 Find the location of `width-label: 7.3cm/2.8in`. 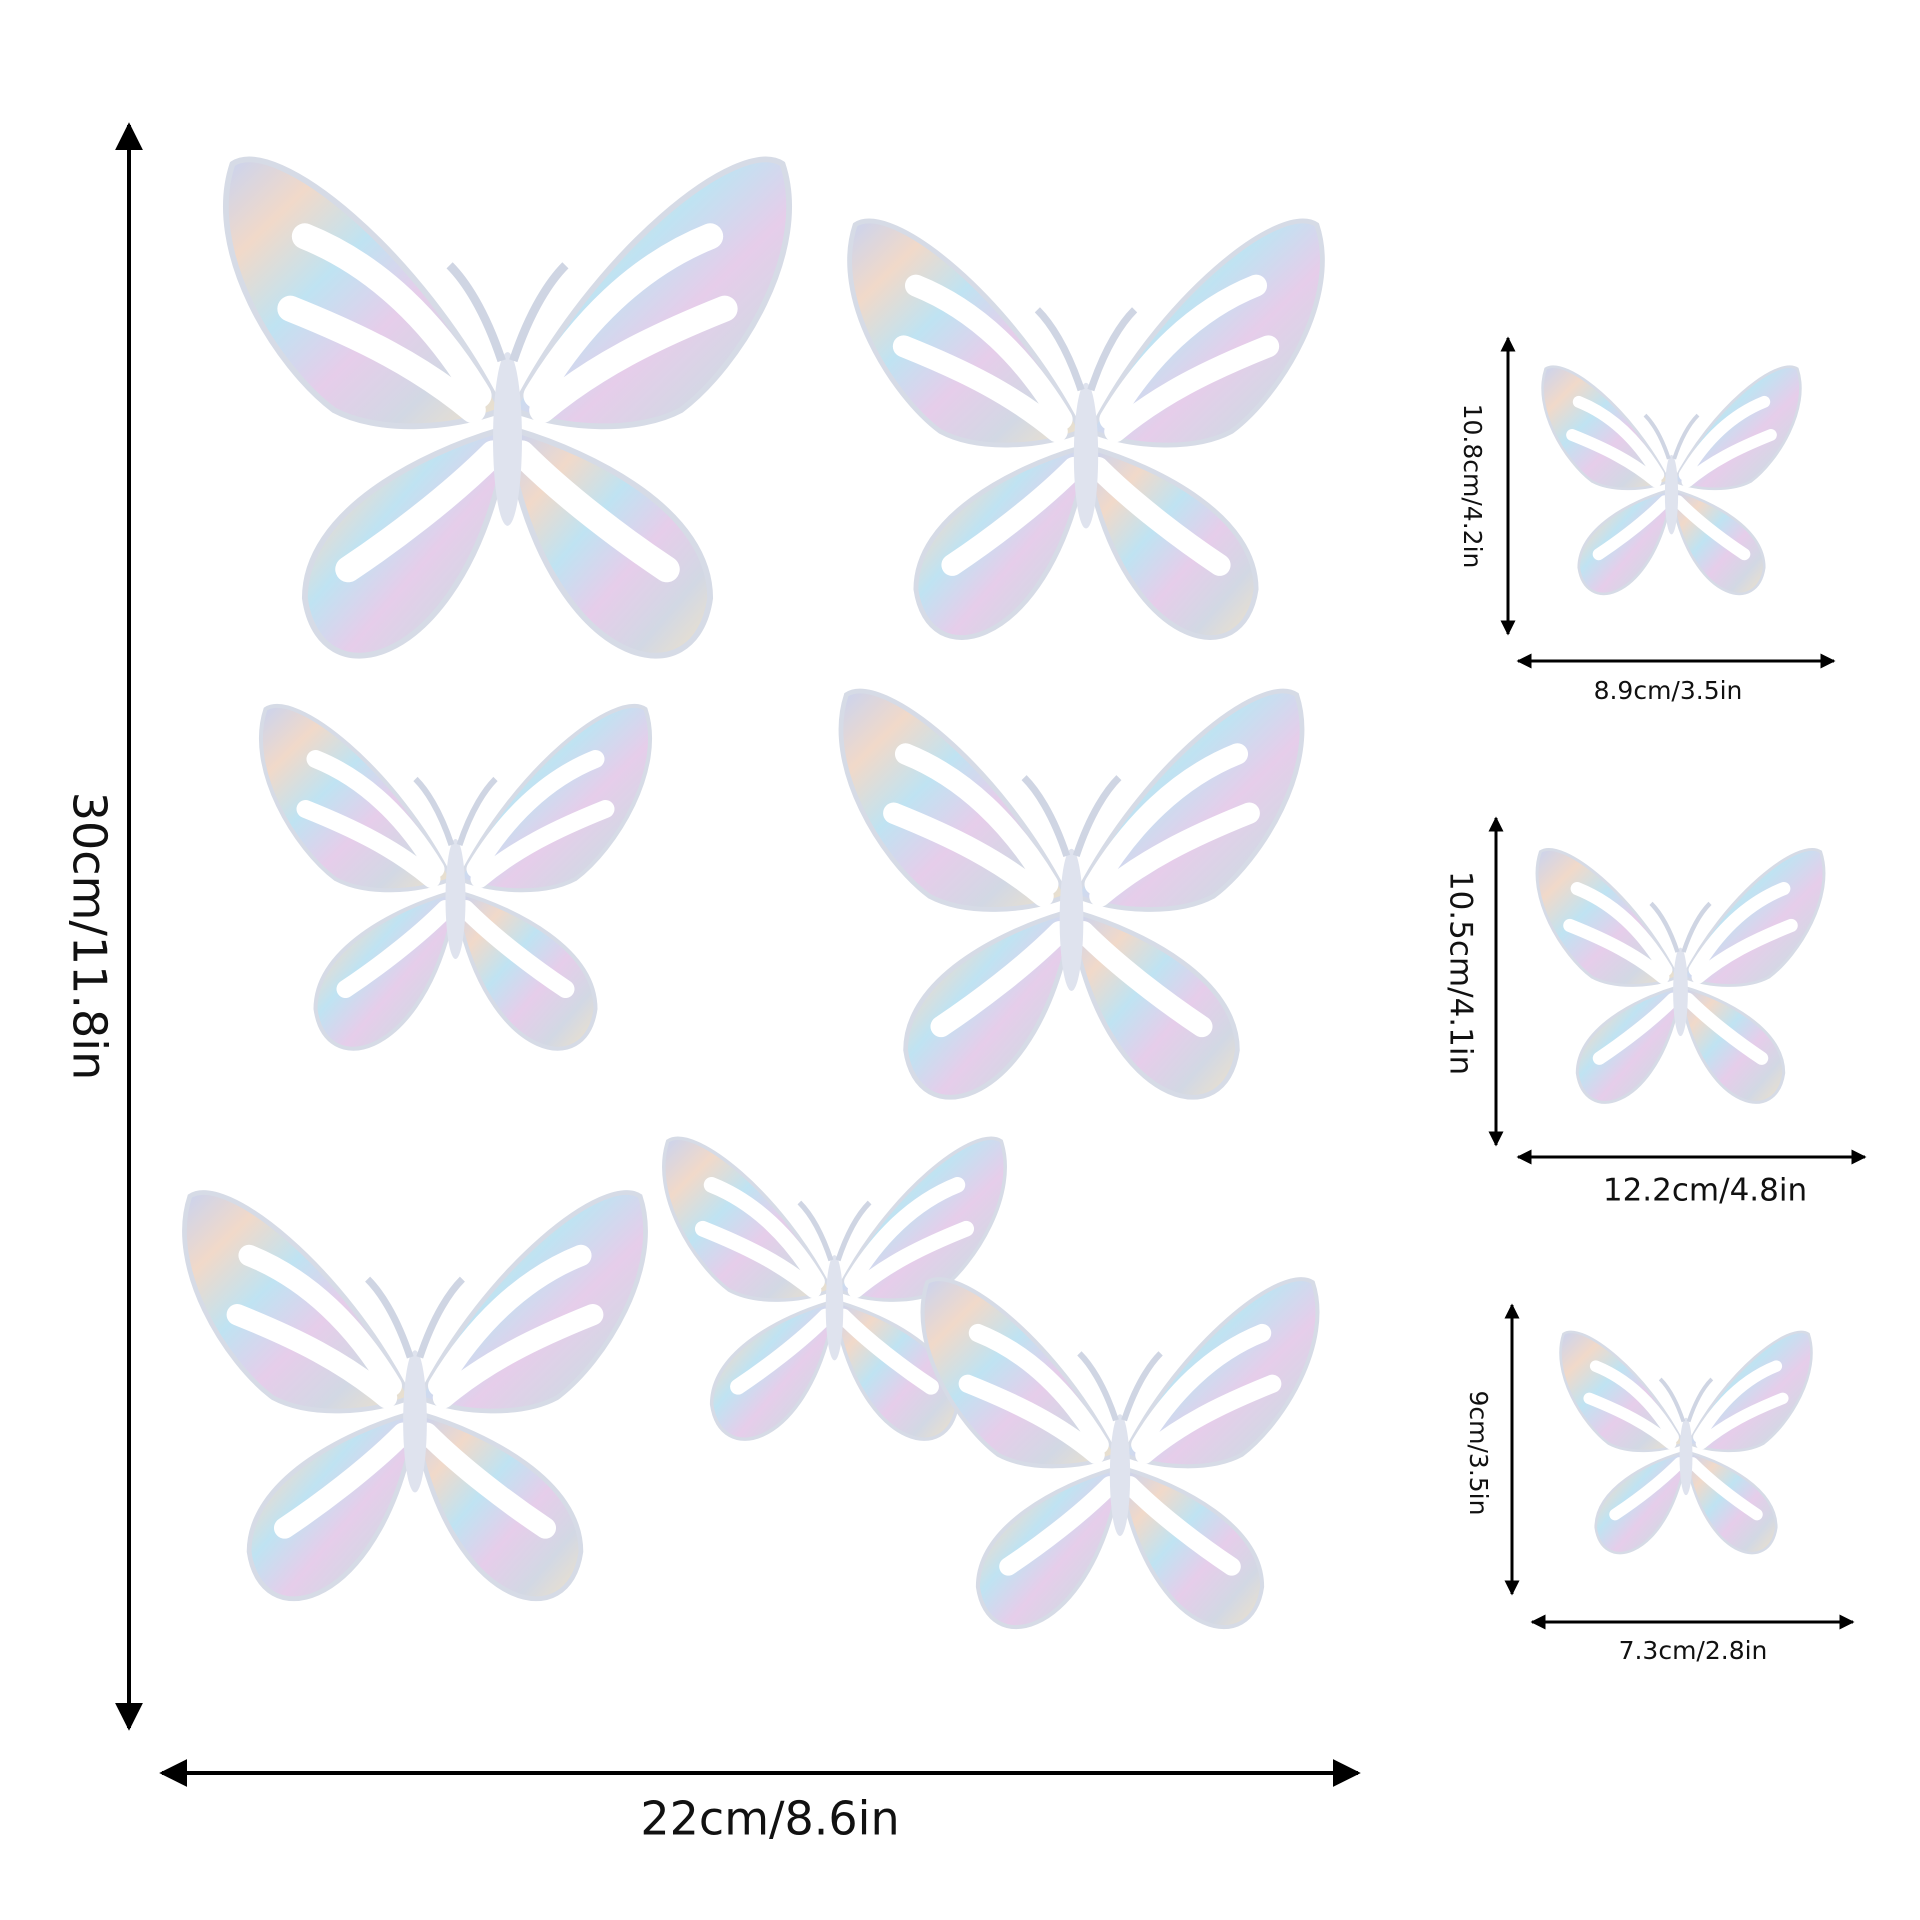

width-label: 7.3cm/2.8in is located at coordinates (1693, 1650).